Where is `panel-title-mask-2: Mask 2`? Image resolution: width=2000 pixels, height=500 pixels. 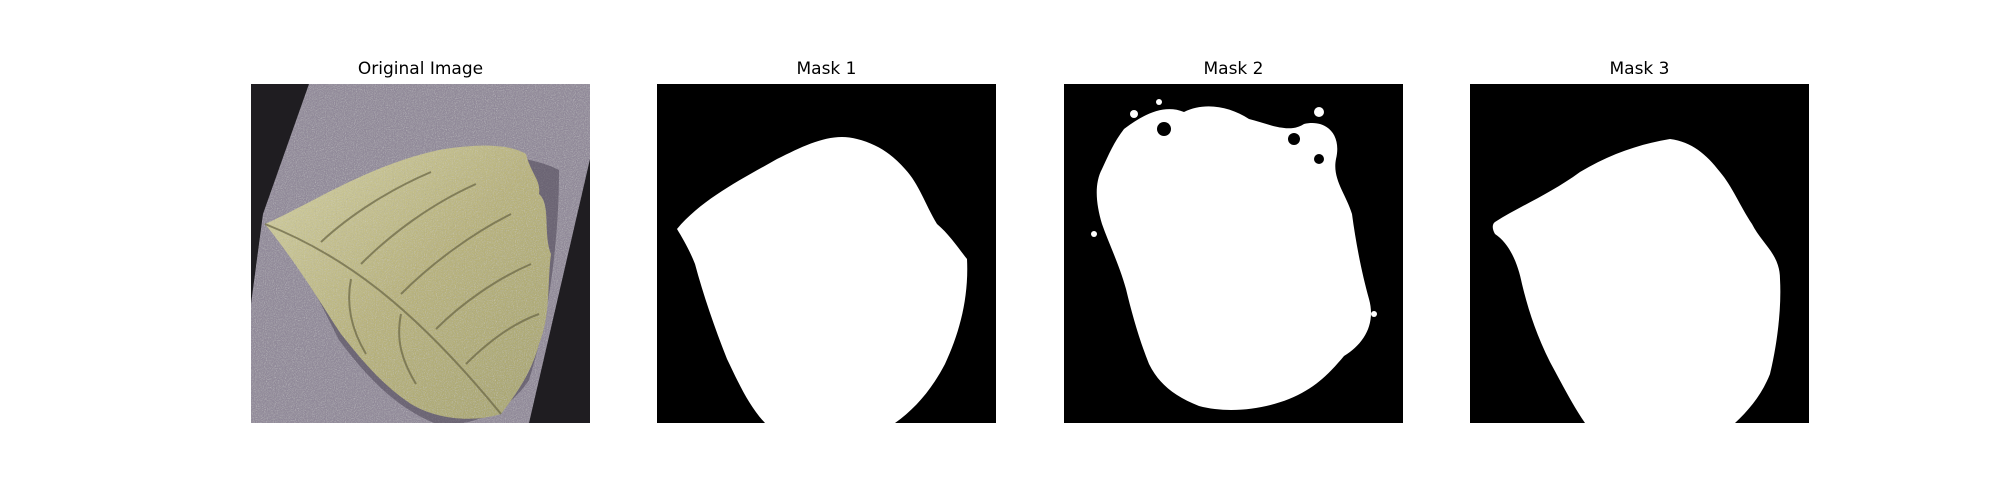
panel-title-mask-2: Mask 2 is located at coordinates (1233, 69).